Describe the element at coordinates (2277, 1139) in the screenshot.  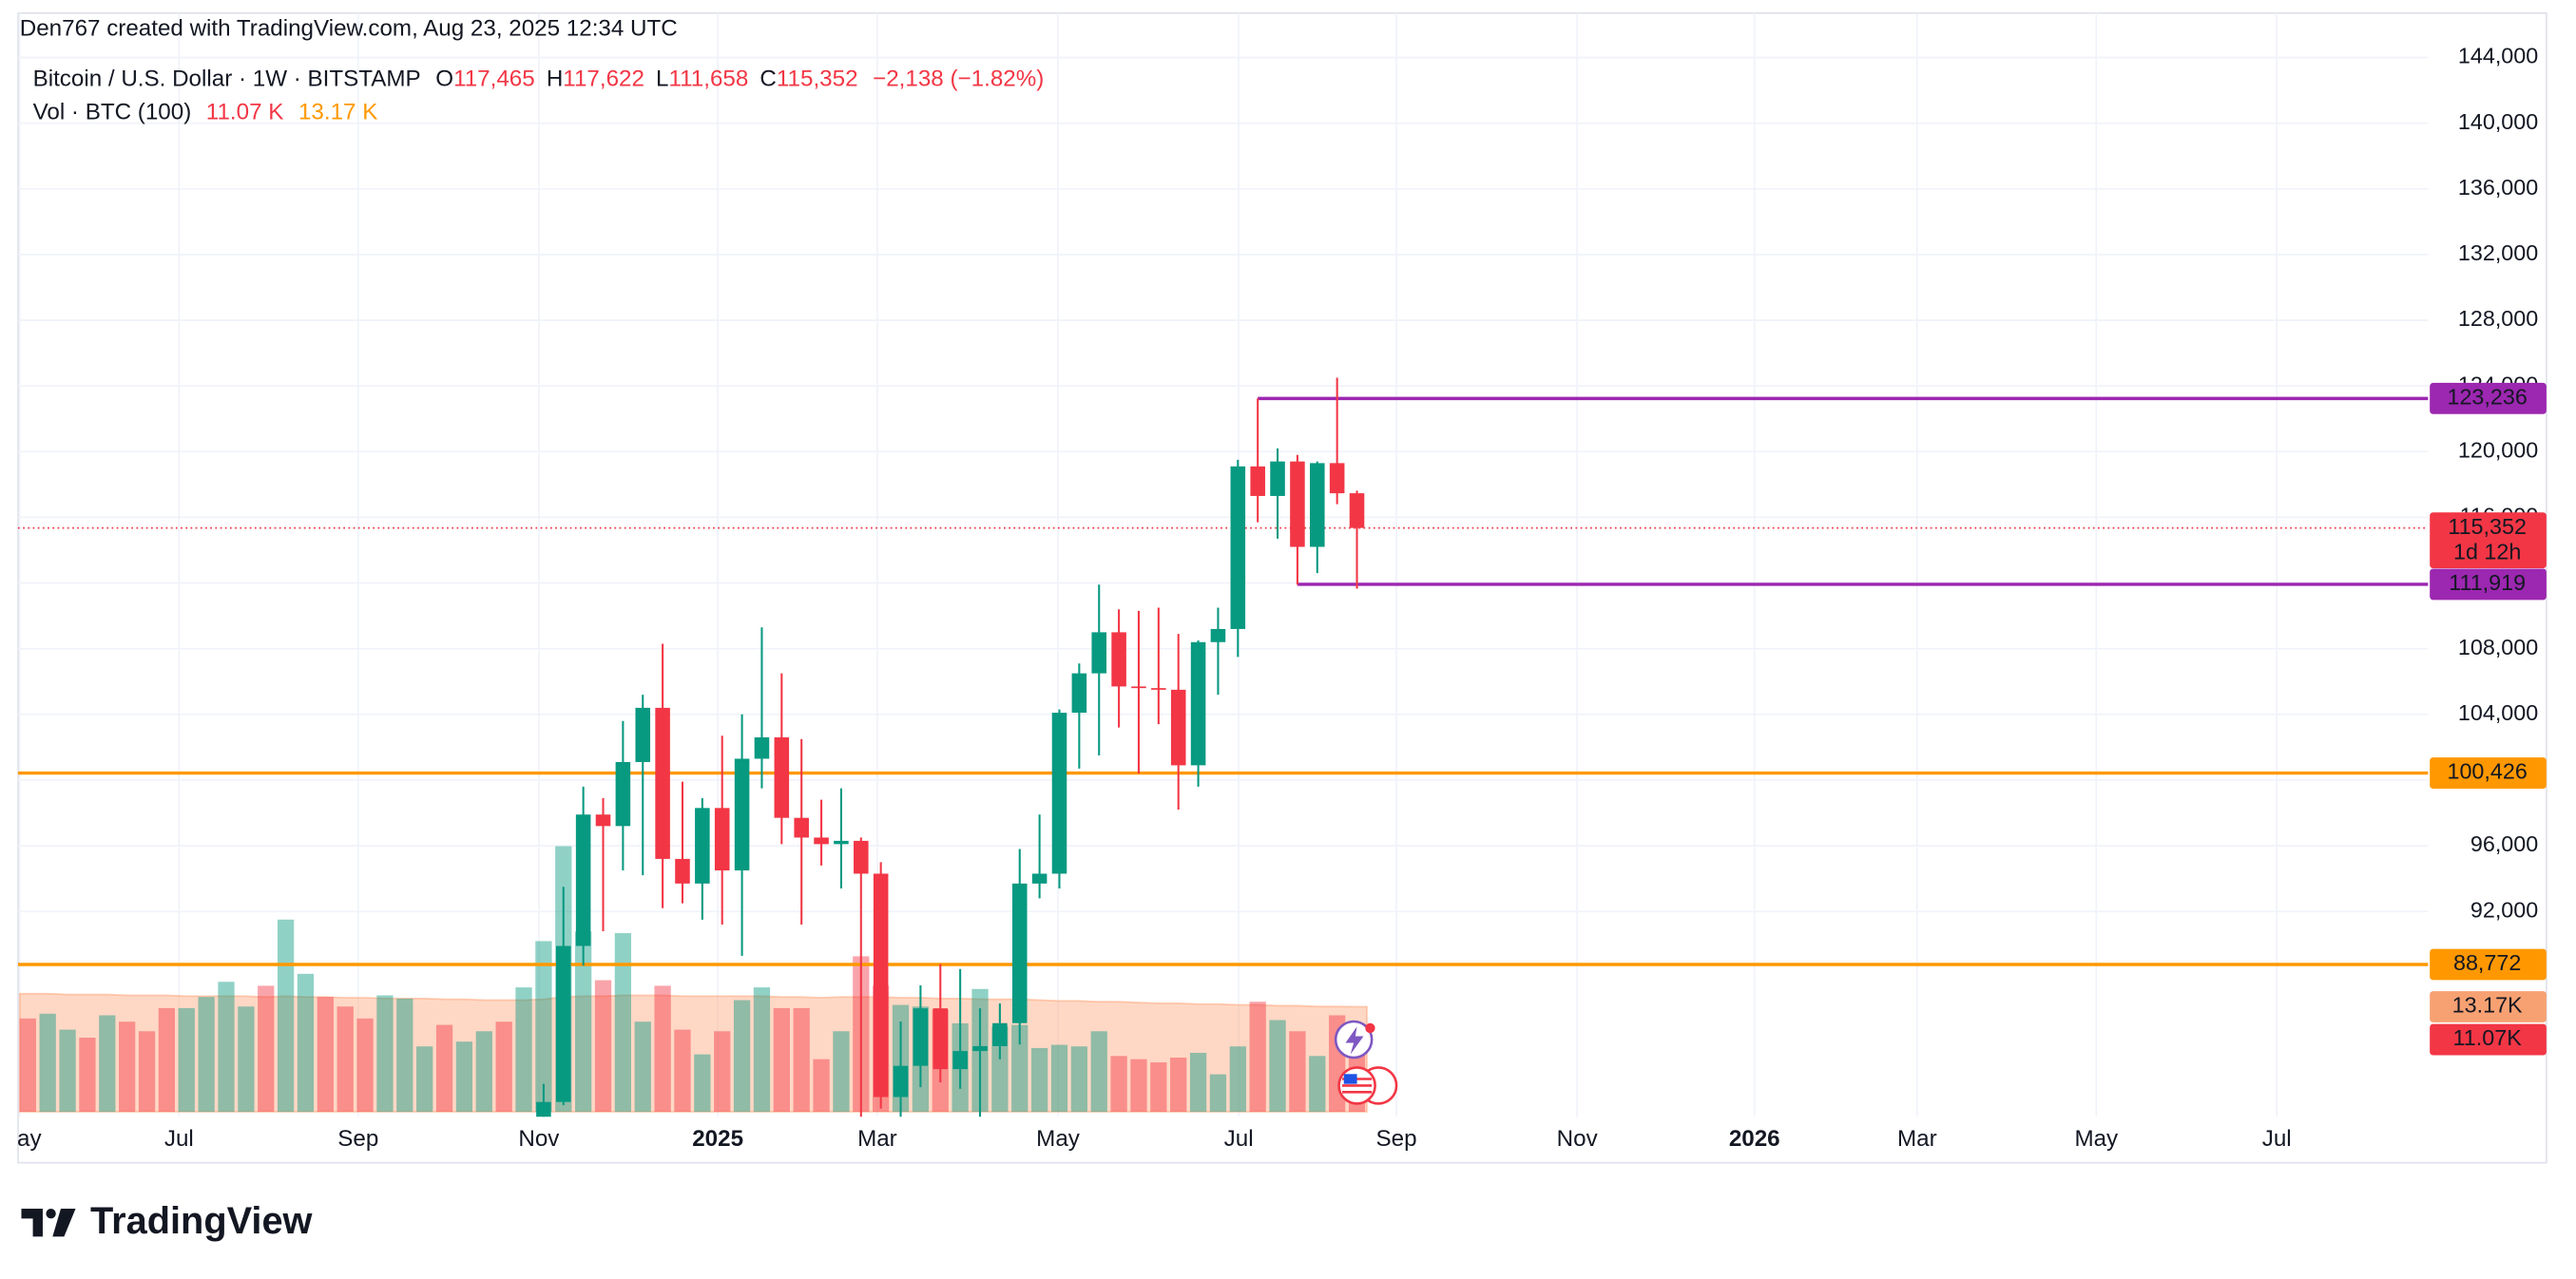
I see `x-tick-label: Jul` at that location.